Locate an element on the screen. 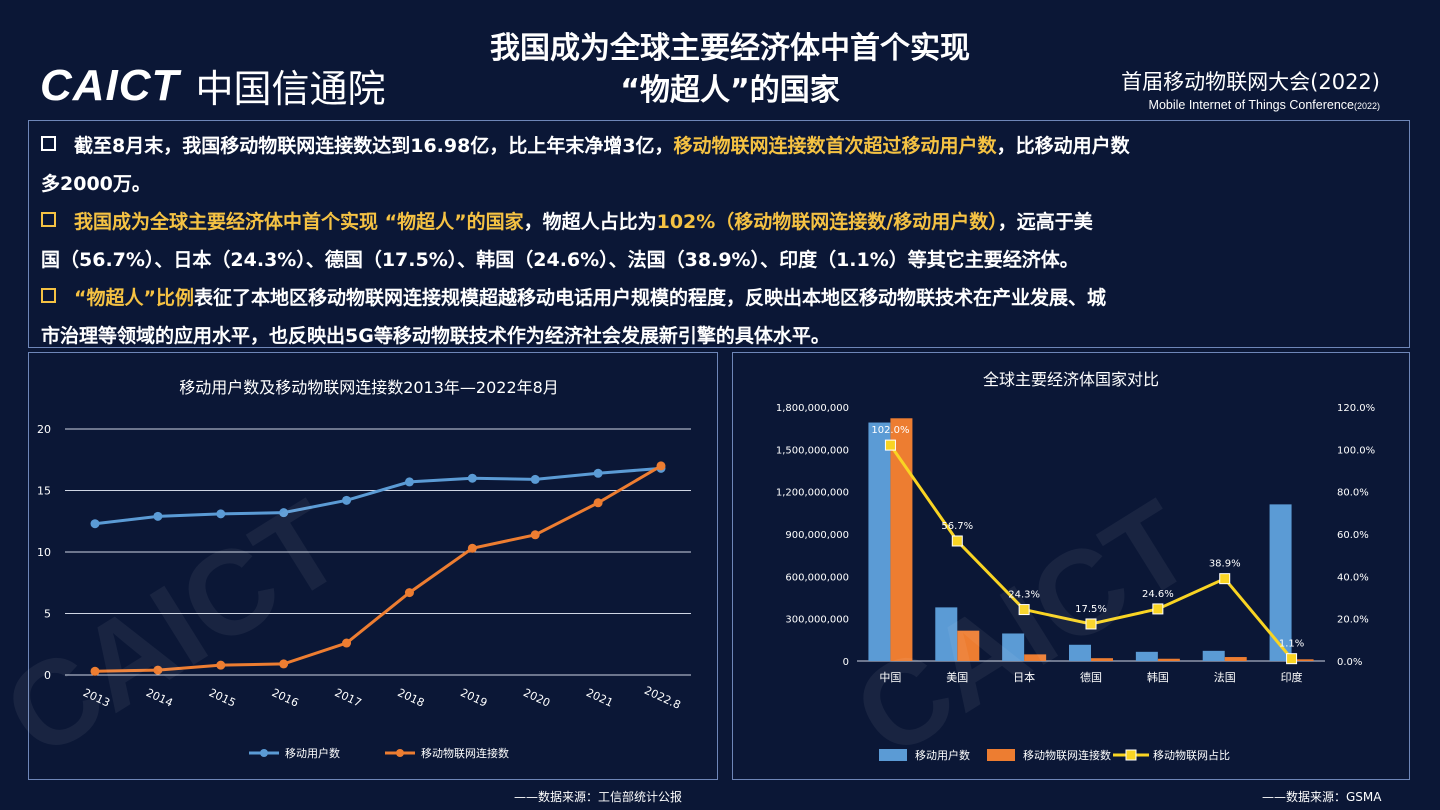 The image size is (1440, 810). x-tick-label: 中国 is located at coordinates (890, 677).